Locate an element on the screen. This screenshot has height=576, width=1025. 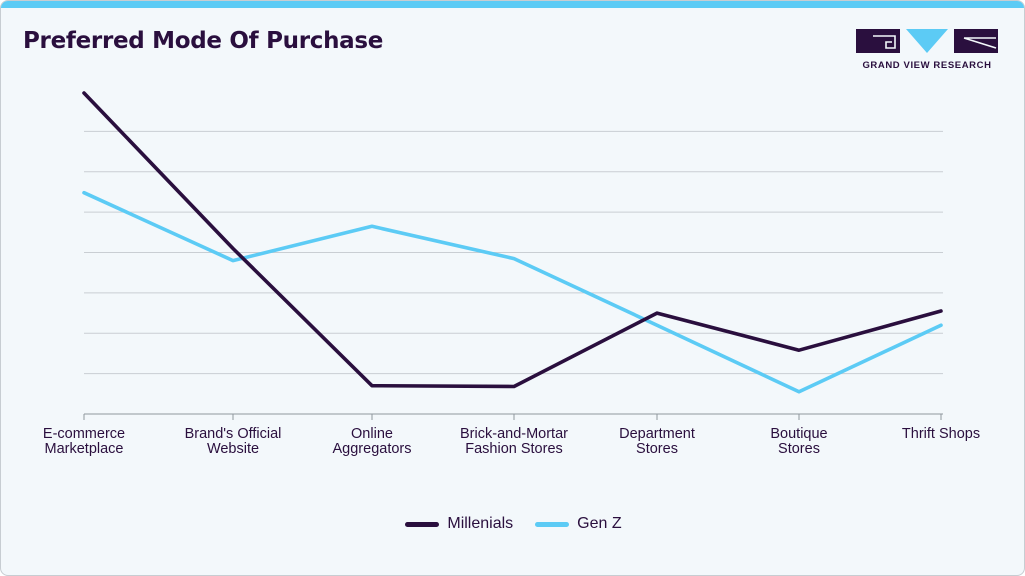
x-tick-label: Brick-and-Mortar is located at coordinates (514, 434).